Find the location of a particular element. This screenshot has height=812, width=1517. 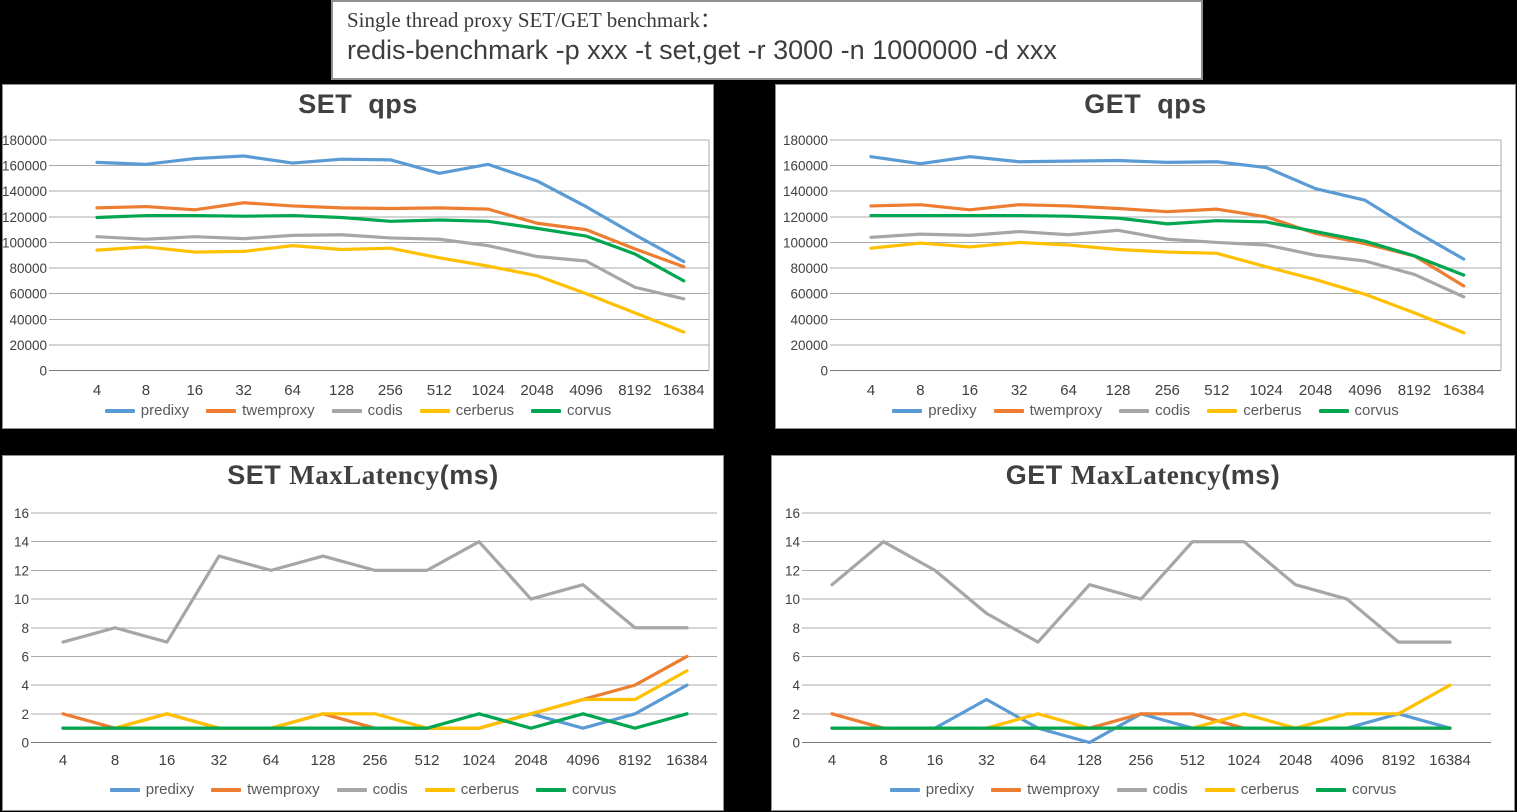

y-axis-label: 8 is located at coordinates (25, 628).